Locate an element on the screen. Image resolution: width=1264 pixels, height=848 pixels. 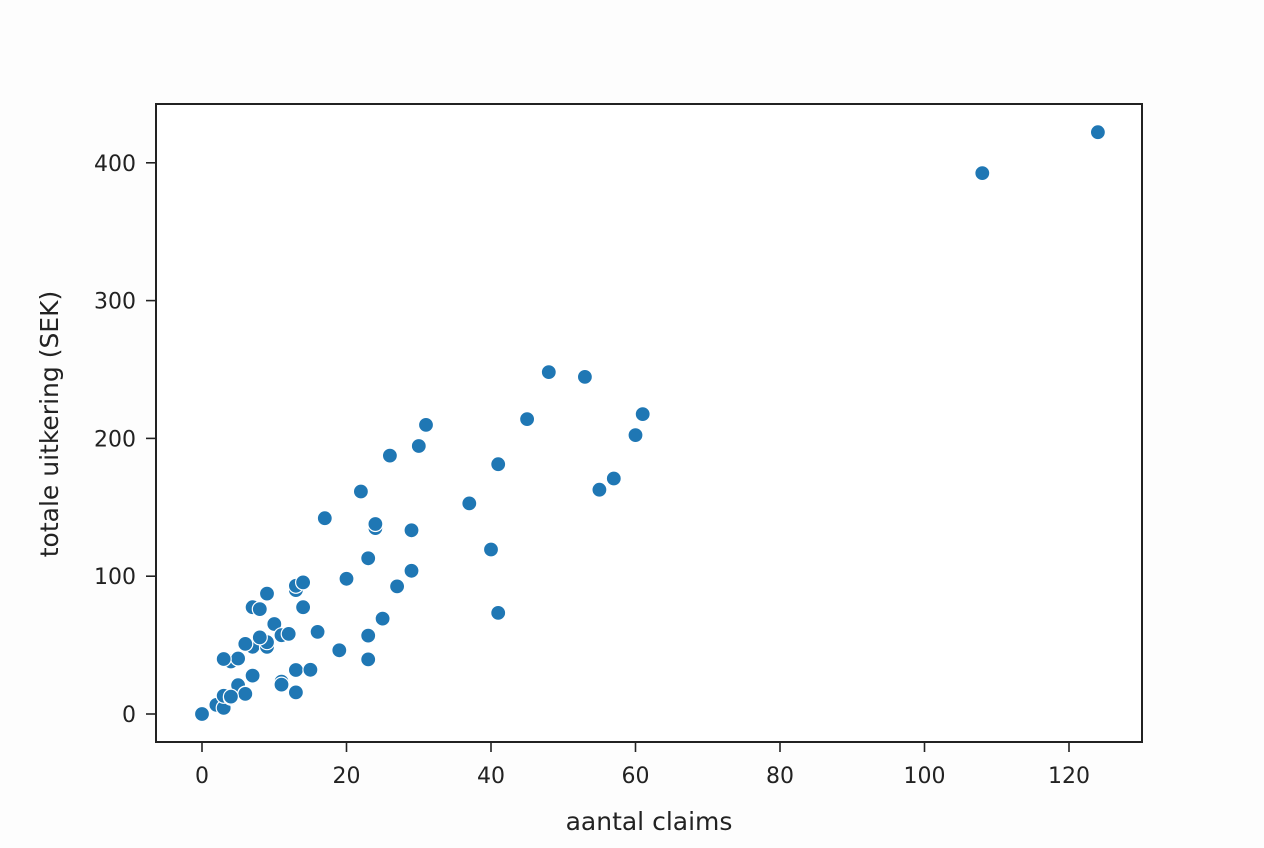
y-tick-label: 200 is located at coordinates (115, 439).